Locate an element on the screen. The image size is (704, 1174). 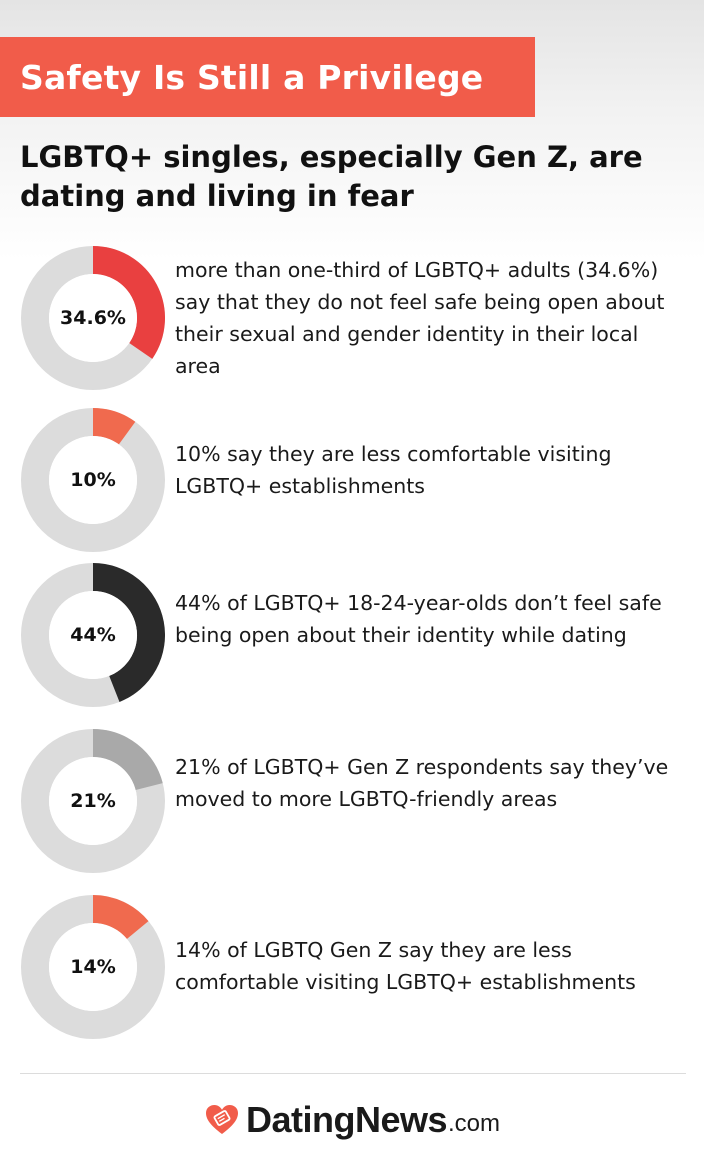
donut-value-label-3: 44% is located at coordinates (93, 635).